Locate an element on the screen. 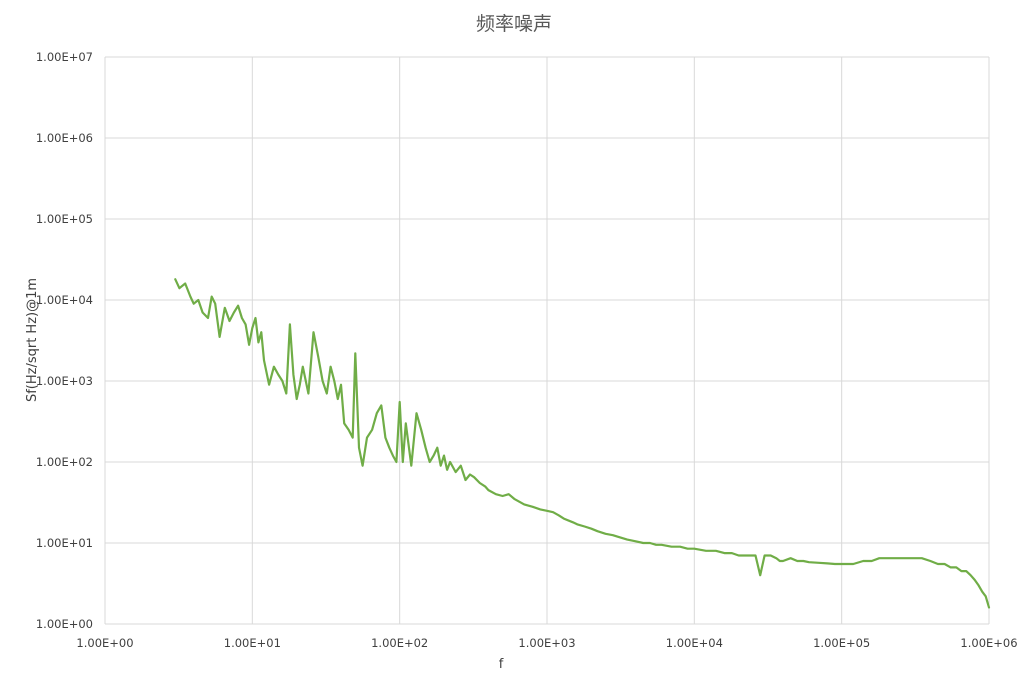 This screenshot has height=692, width=1028. y-tick-label: 1.00E+07 is located at coordinates (64, 57).